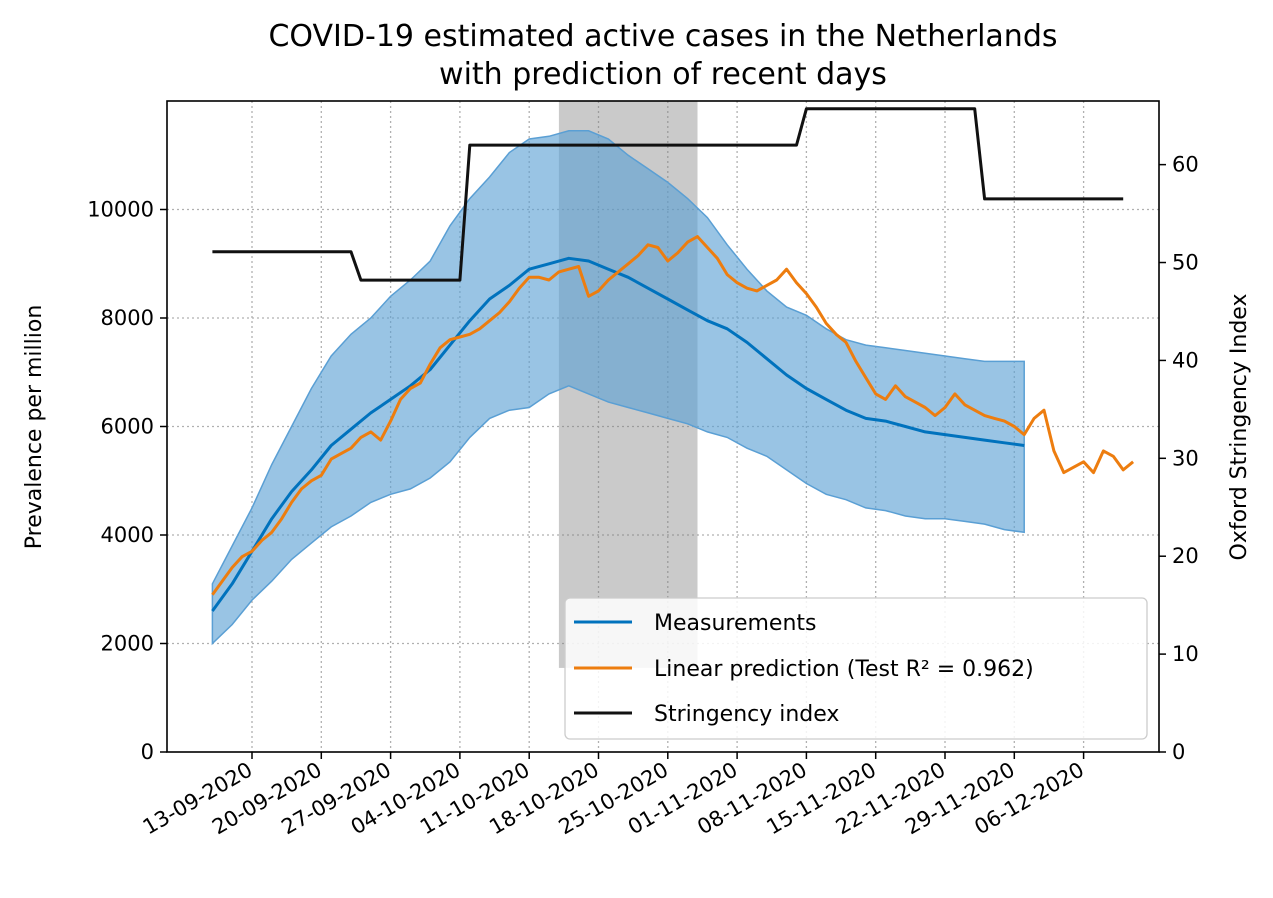 The width and height of the screenshot is (1273, 898). I want to click on y2-tick-label: 60, so click(1185, 165).